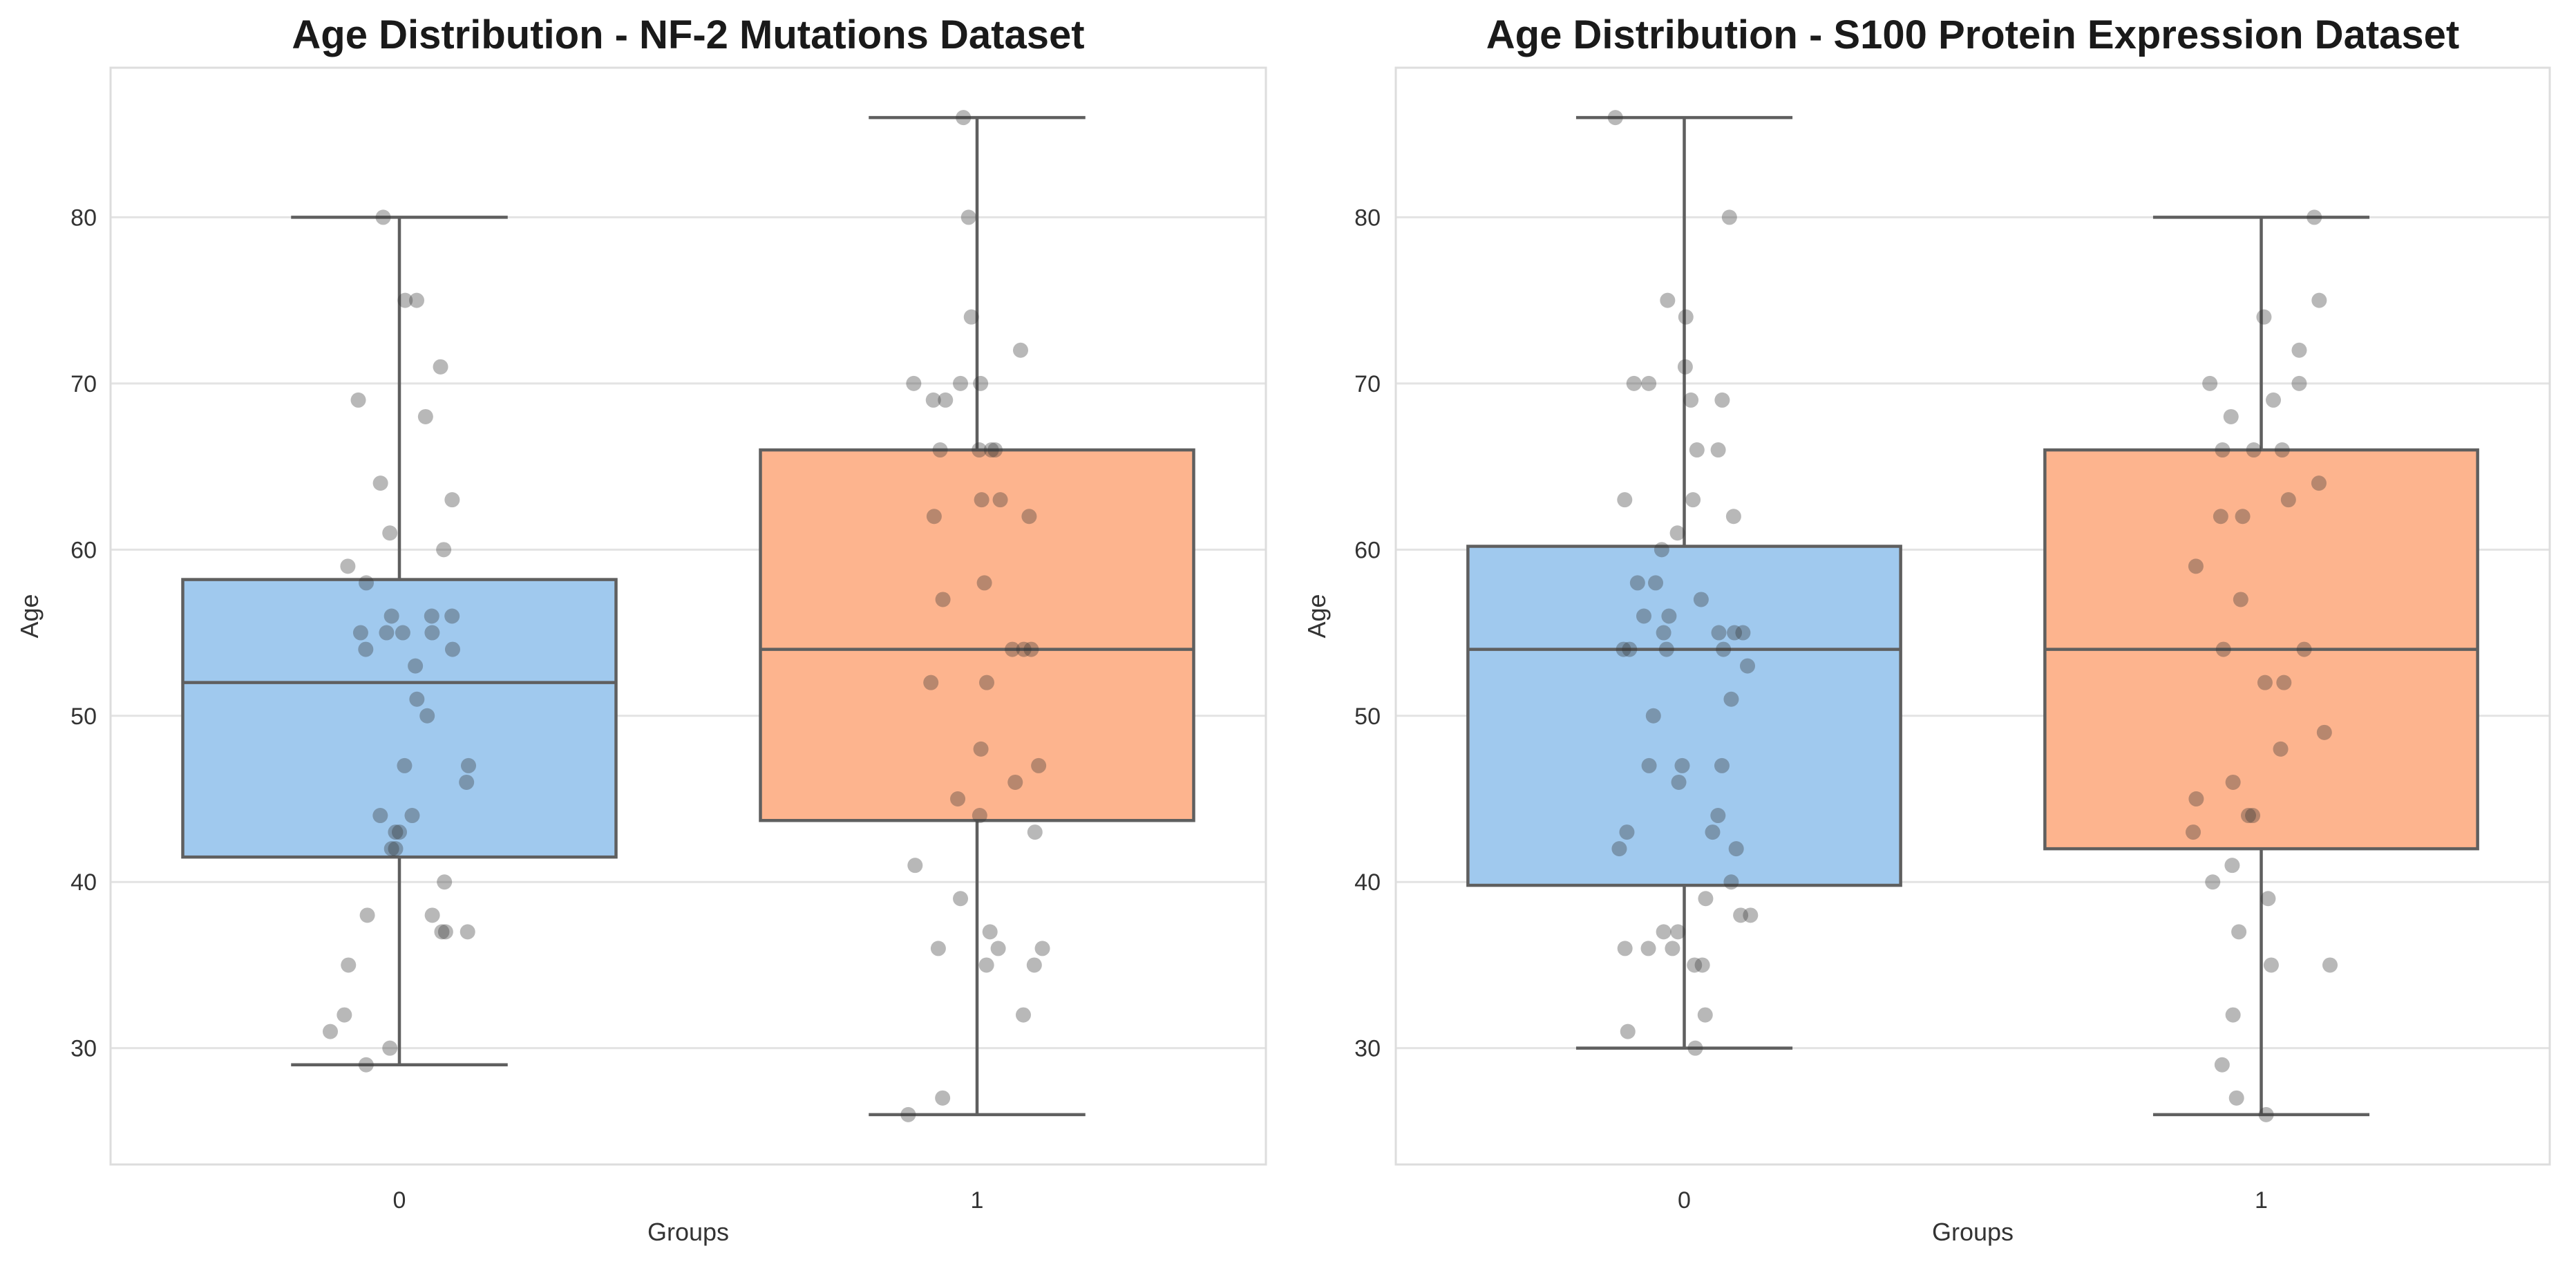 Image resolution: width=2576 pixels, height=1264 pixels. Describe the element at coordinates (1973, 1232) in the screenshot. I see `x-axis-label: Groups` at that location.